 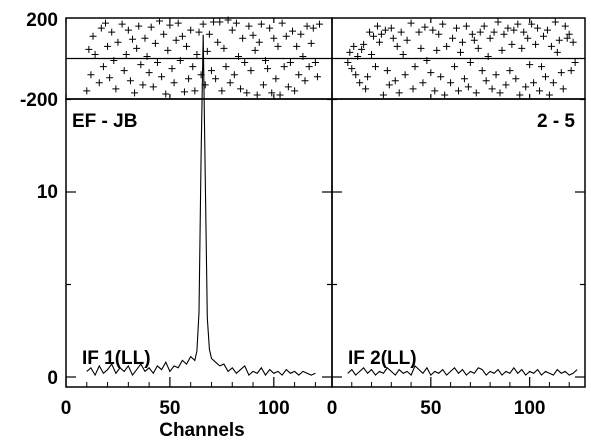 What do you see at coordinates (52, 378) in the screenshot?
I see `amp-ytick-0: 0` at bounding box center [52, 378].